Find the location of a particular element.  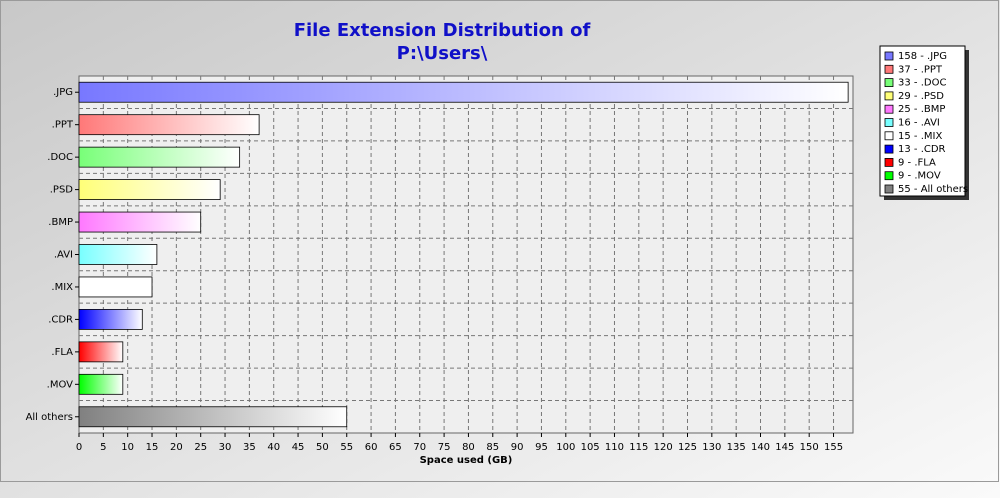

x-tick-label: 55 is located at coordinates (346, 447).